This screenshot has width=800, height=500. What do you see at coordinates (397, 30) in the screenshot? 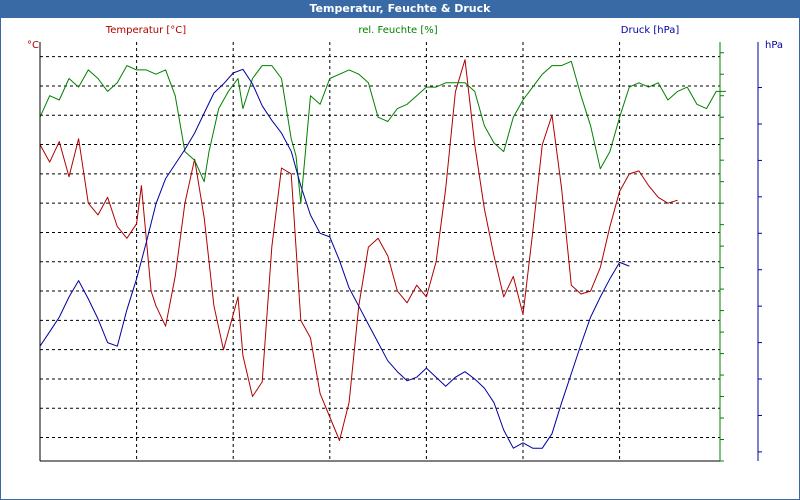
I see `humidity-axis-label: rel. Feuchte [%]` at bounding box center [397, 30].